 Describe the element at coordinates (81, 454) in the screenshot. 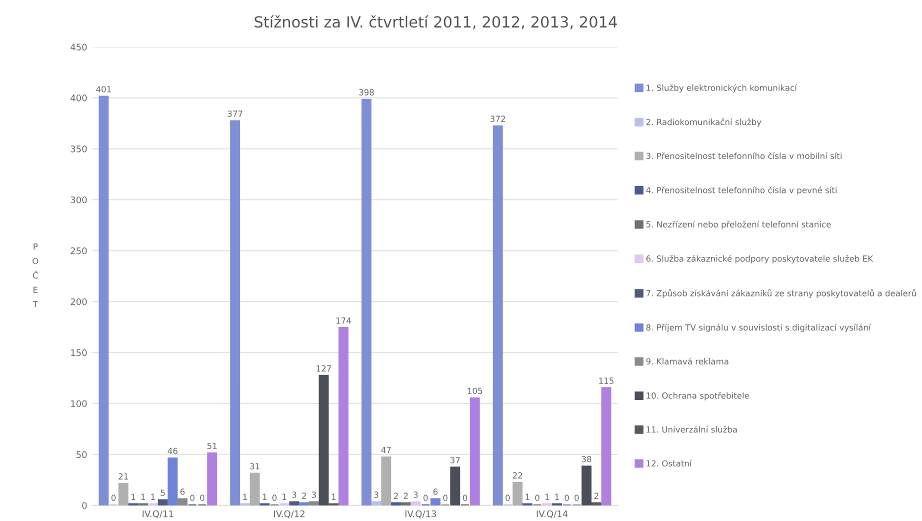

I see `y-tick-label: 50` at that location.